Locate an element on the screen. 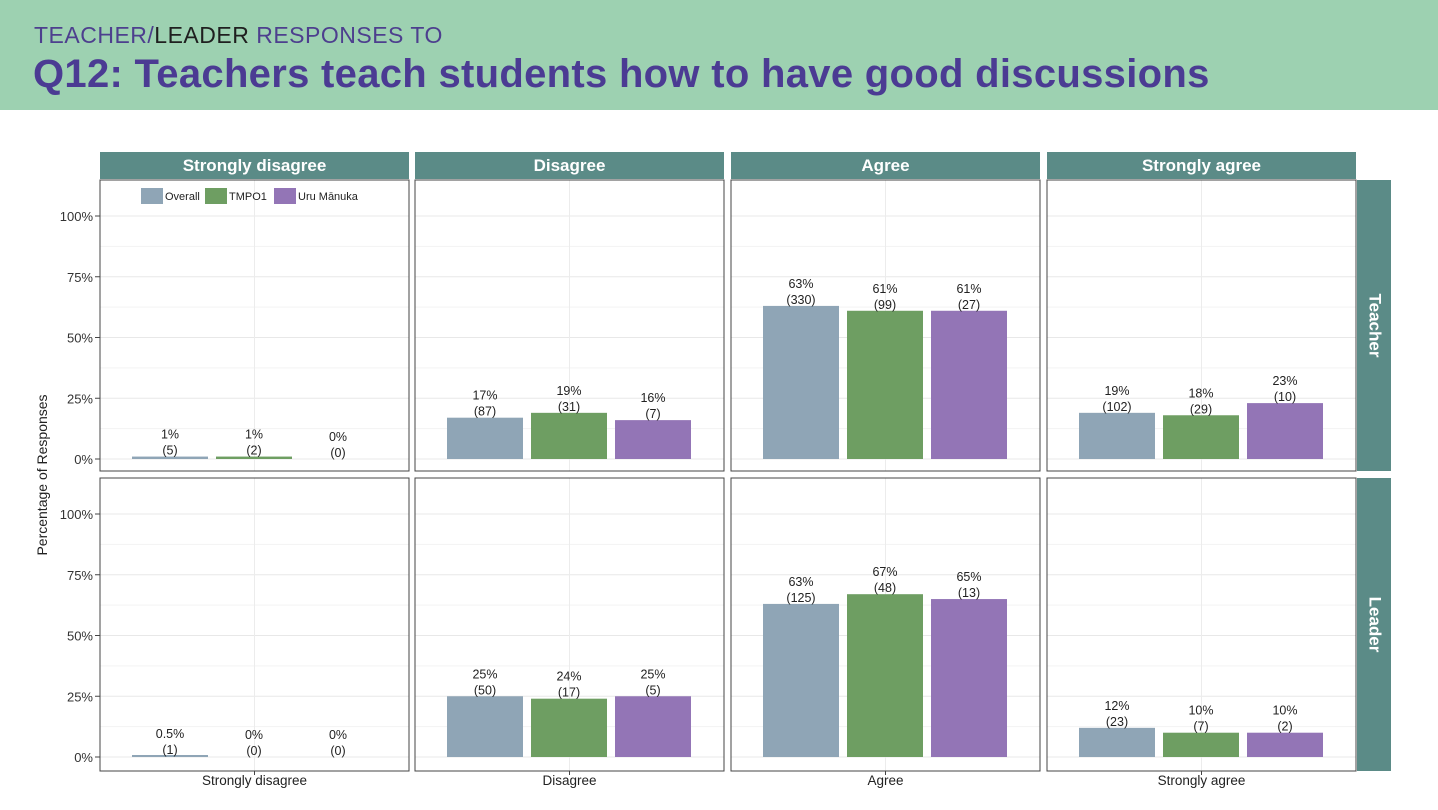 This screenshot has height=810, width=1438. data-label-count: (50) is located at coordinates (485, 690).